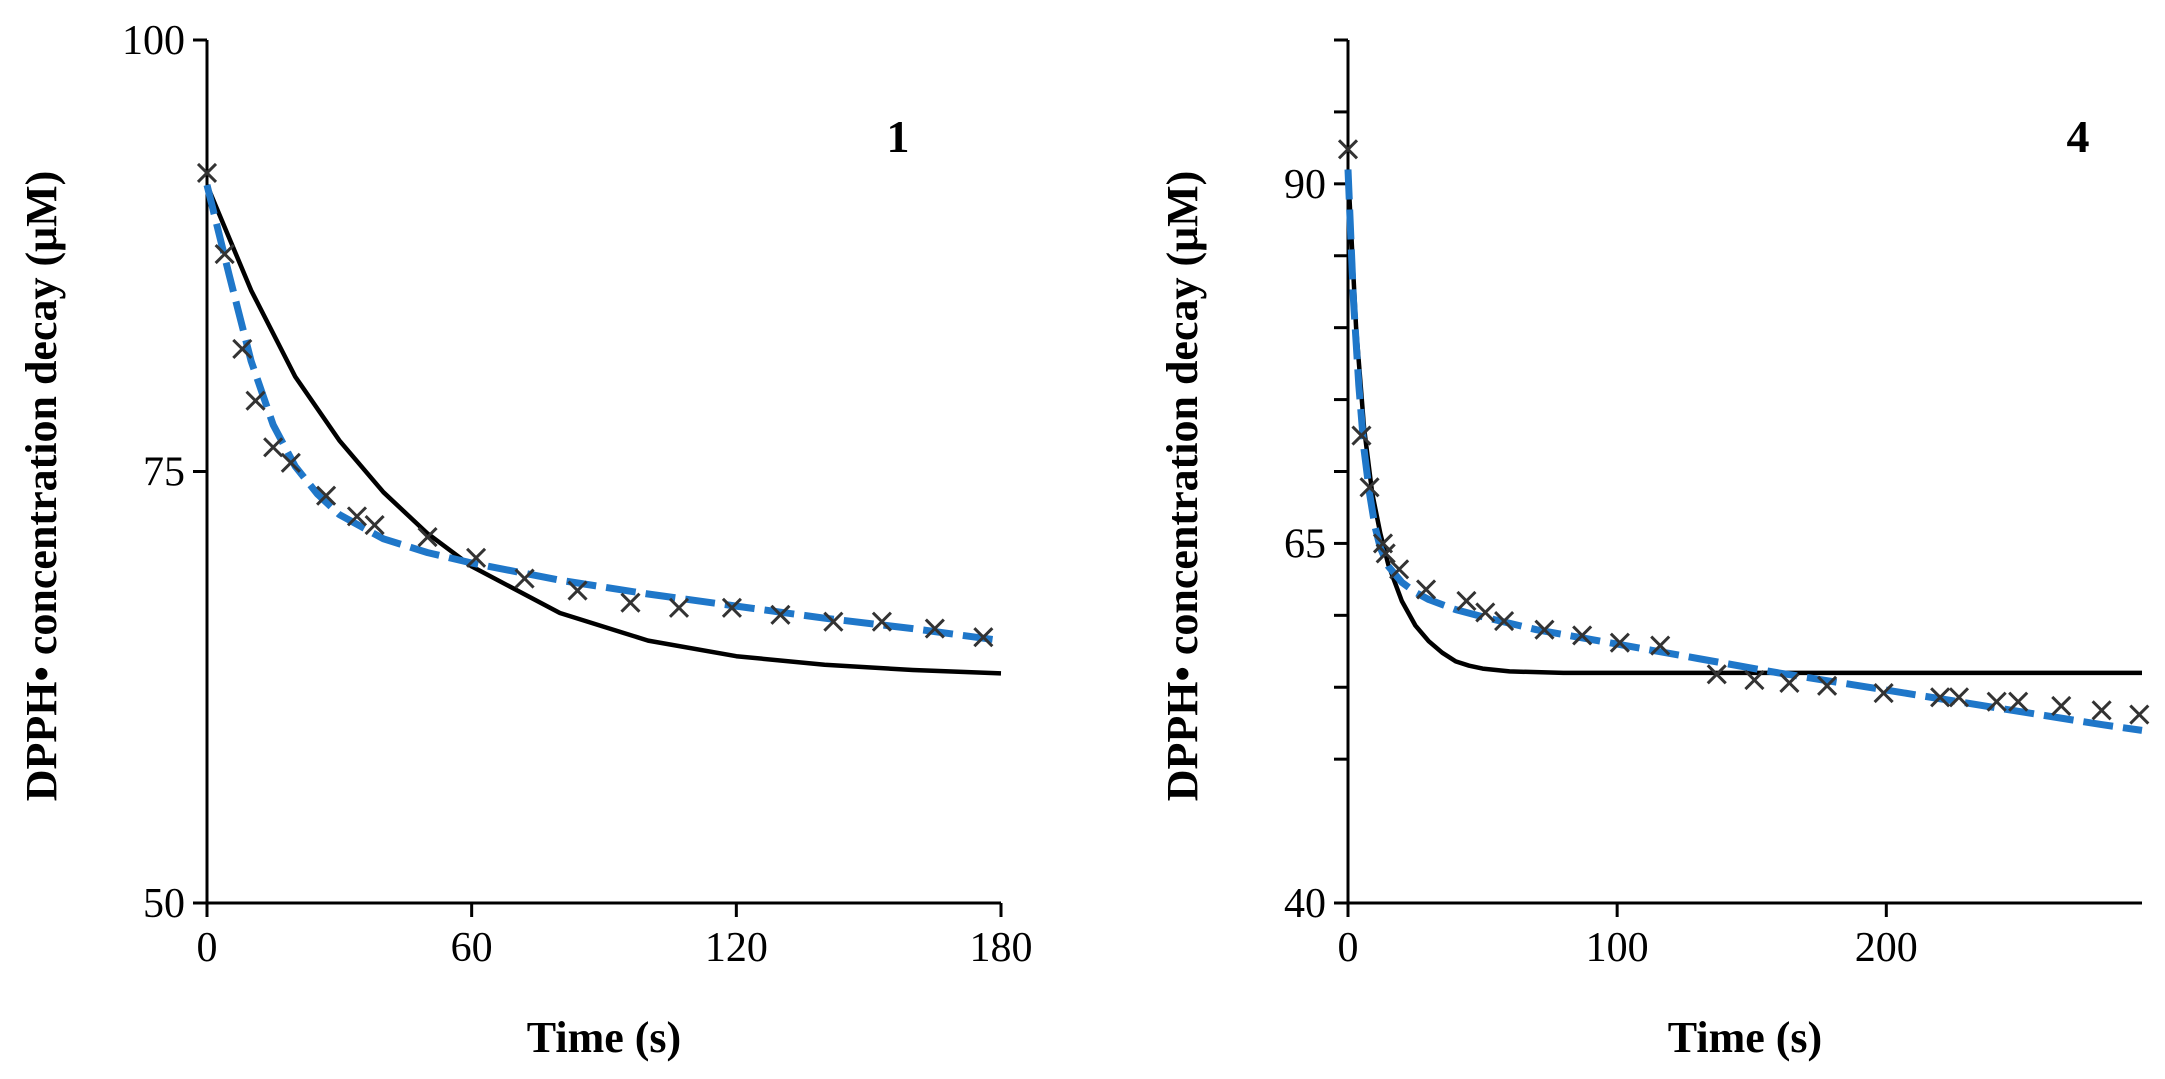 The width and height of the screenshot is (2165, 1079). Describe the element at coordinates (2078, 136) in the screenshot. I see `panel-label: 4` at that location.